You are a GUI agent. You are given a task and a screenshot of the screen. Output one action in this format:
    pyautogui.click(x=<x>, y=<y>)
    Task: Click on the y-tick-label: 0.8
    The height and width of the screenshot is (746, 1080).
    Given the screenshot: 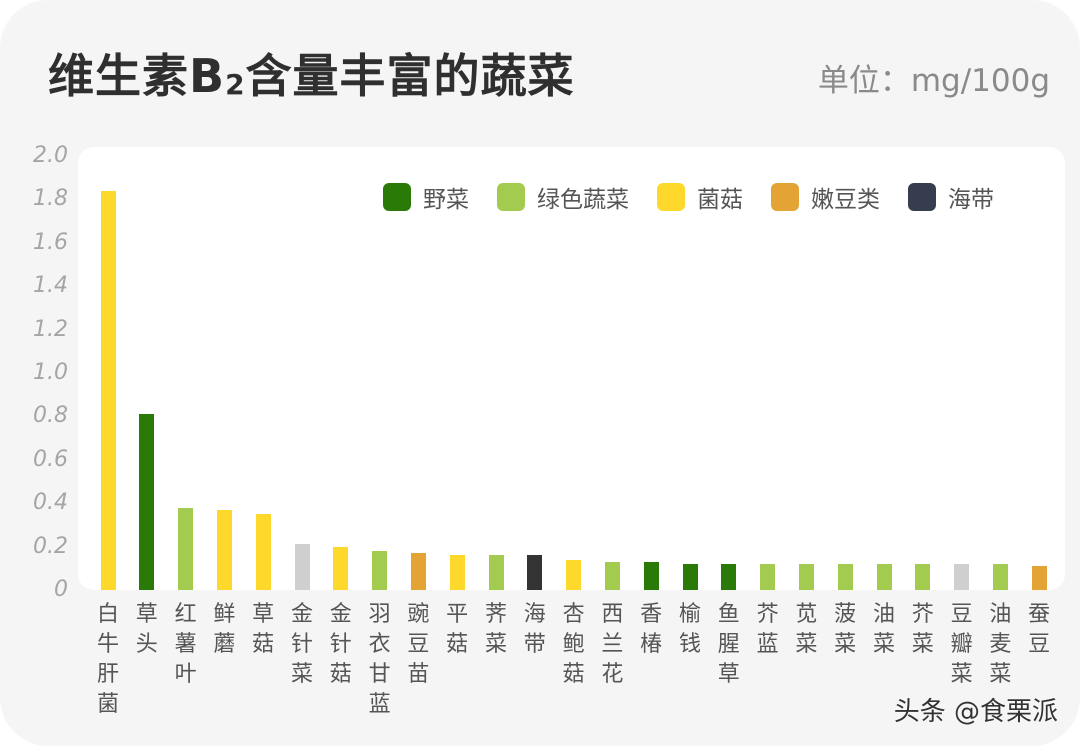 What is the action you would take?
    pyautogui.click(x=50, y=416)
    